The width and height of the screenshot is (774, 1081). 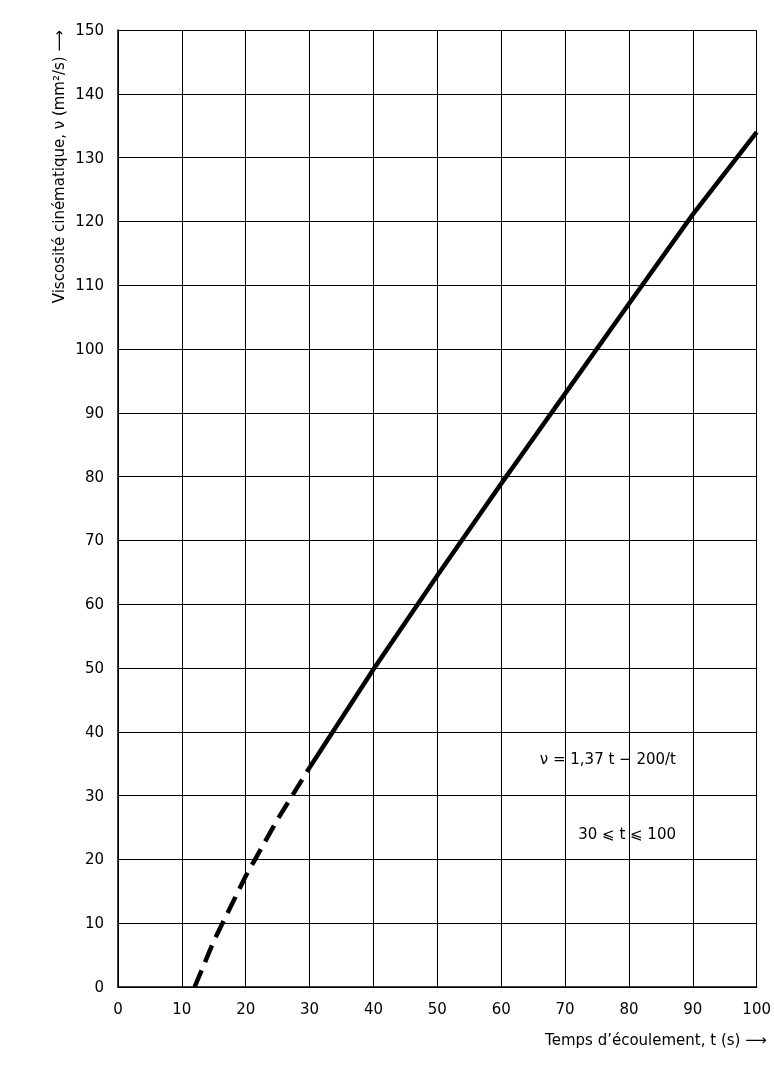 What do you see at coordinates (565, 1008) in the screenshot?
I see `x-tick-label: 70` at bounding box center [565, 1008].